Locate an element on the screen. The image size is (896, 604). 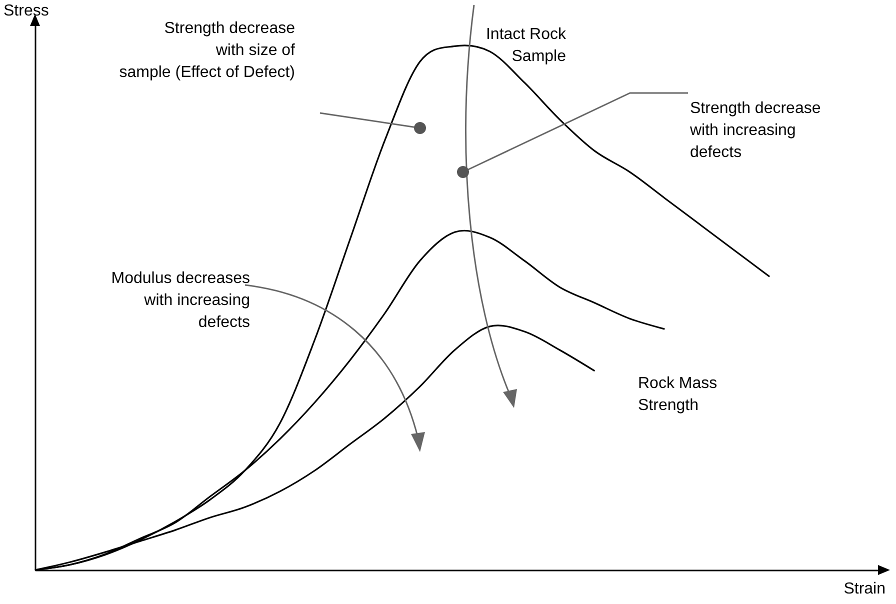
y-axis-title: Stress is located at coordinates (26, 11).